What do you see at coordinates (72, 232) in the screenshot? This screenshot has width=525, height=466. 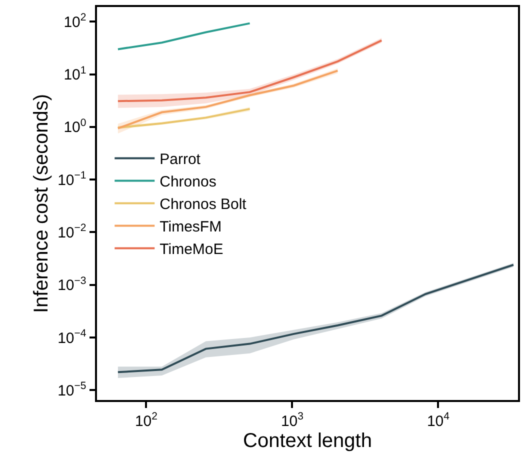 I see `y-tick-label: 10$^{−2}$` at bounding box center [72, 232].